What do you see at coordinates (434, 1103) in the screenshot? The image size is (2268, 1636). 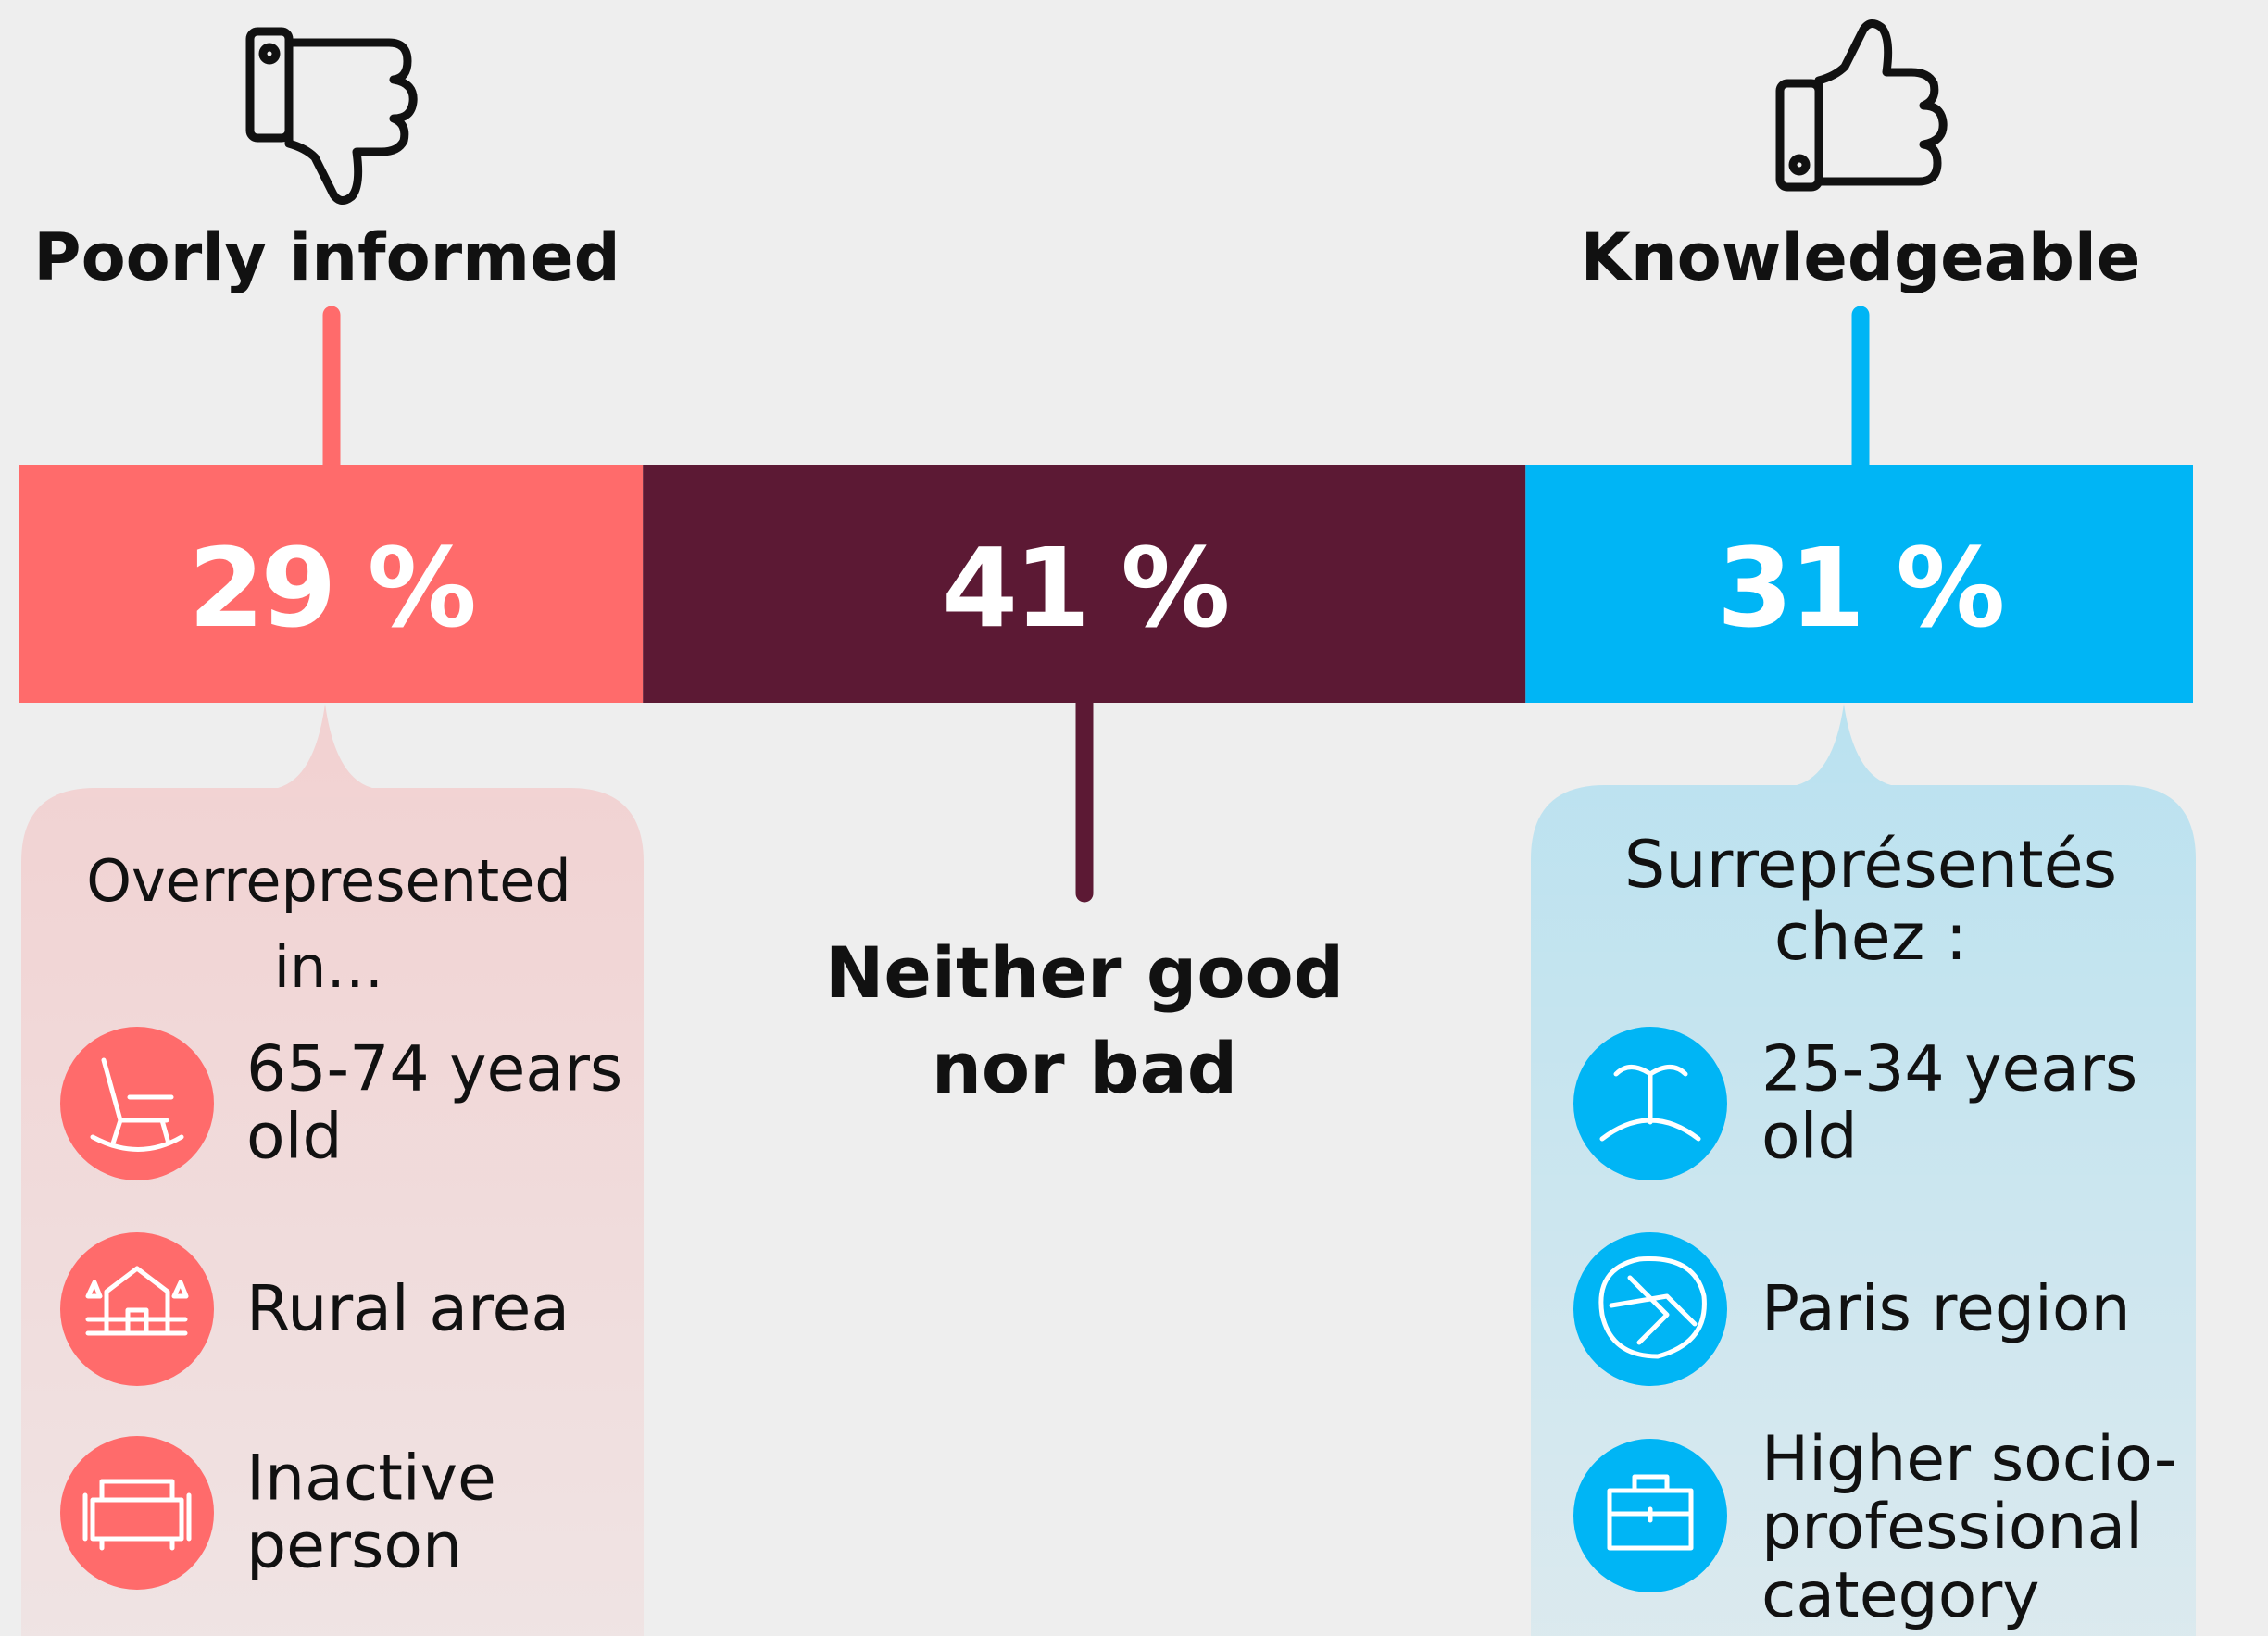 I see `callout-item: 65-74 years old` at bounding box center [434, 1103].